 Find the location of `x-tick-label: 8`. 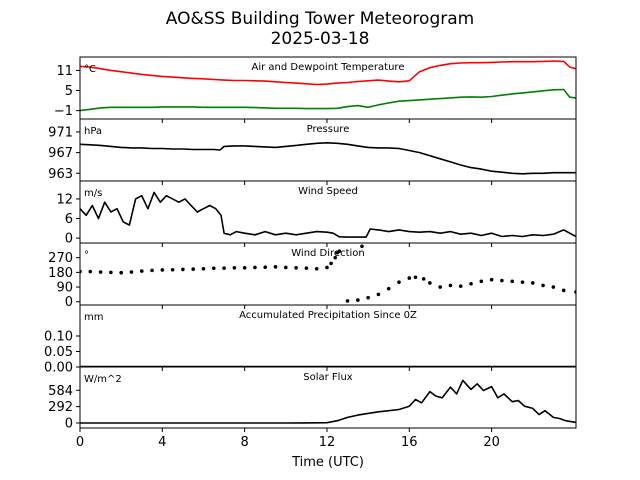

x-tick-label: 8 is located at coordinates (245, 442).